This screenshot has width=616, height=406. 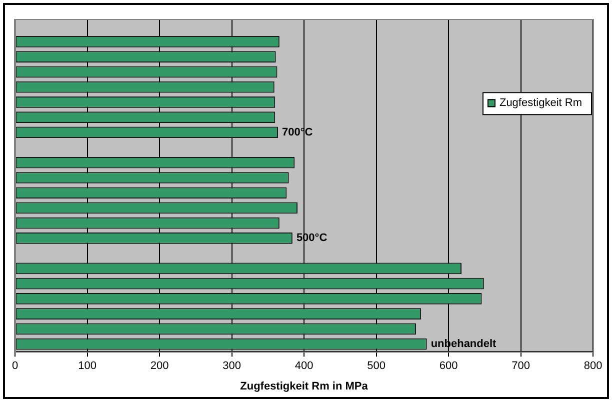 What do you see at coordinates (231, 366) in the screenshot?
I see `x-tick-label: 300` at bounding box center [231, 366].